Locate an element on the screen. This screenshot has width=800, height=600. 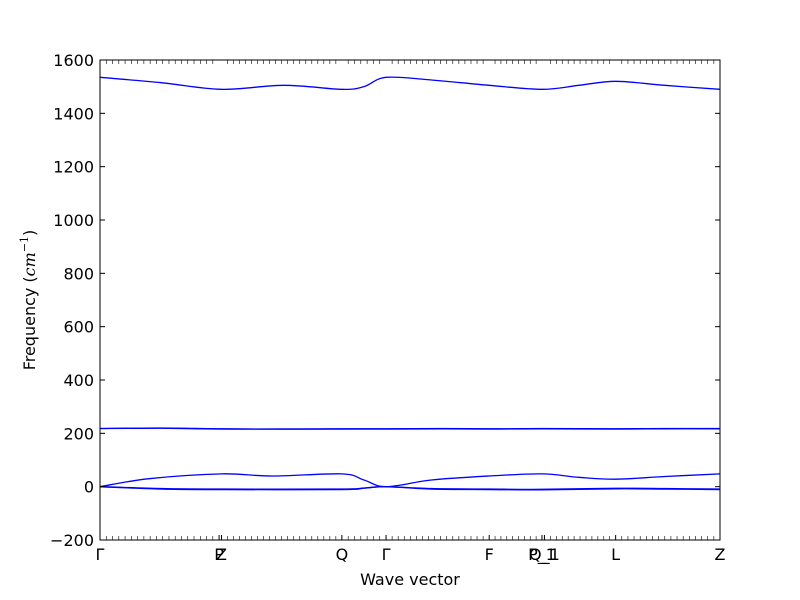
y-tick-label: 600 is located at coordinates (78, 327).